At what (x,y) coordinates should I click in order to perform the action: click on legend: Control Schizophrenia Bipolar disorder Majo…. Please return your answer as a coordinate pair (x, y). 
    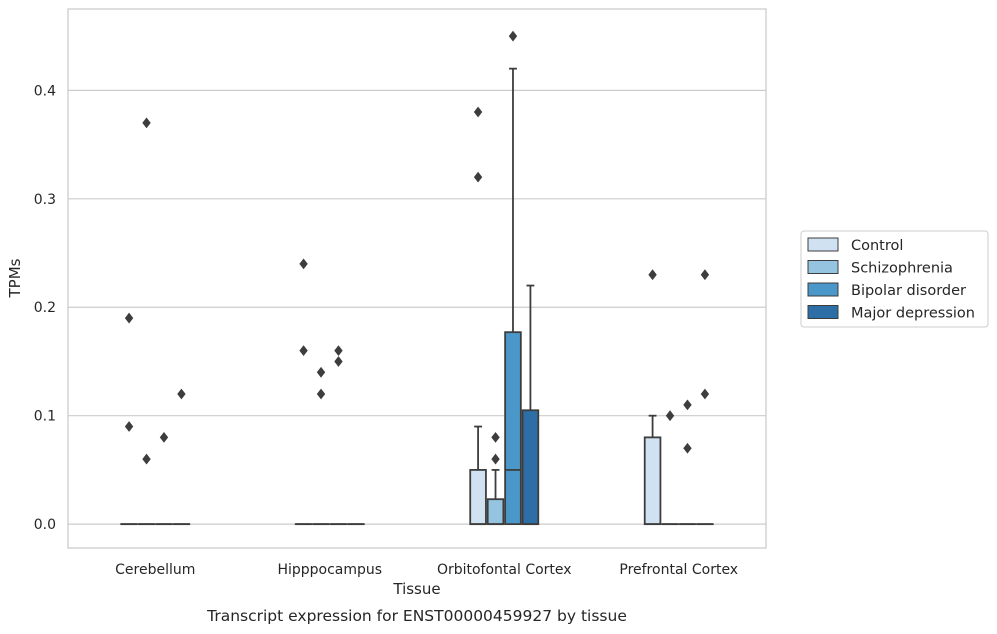
    Looking at the image, I should click on (894, 279).